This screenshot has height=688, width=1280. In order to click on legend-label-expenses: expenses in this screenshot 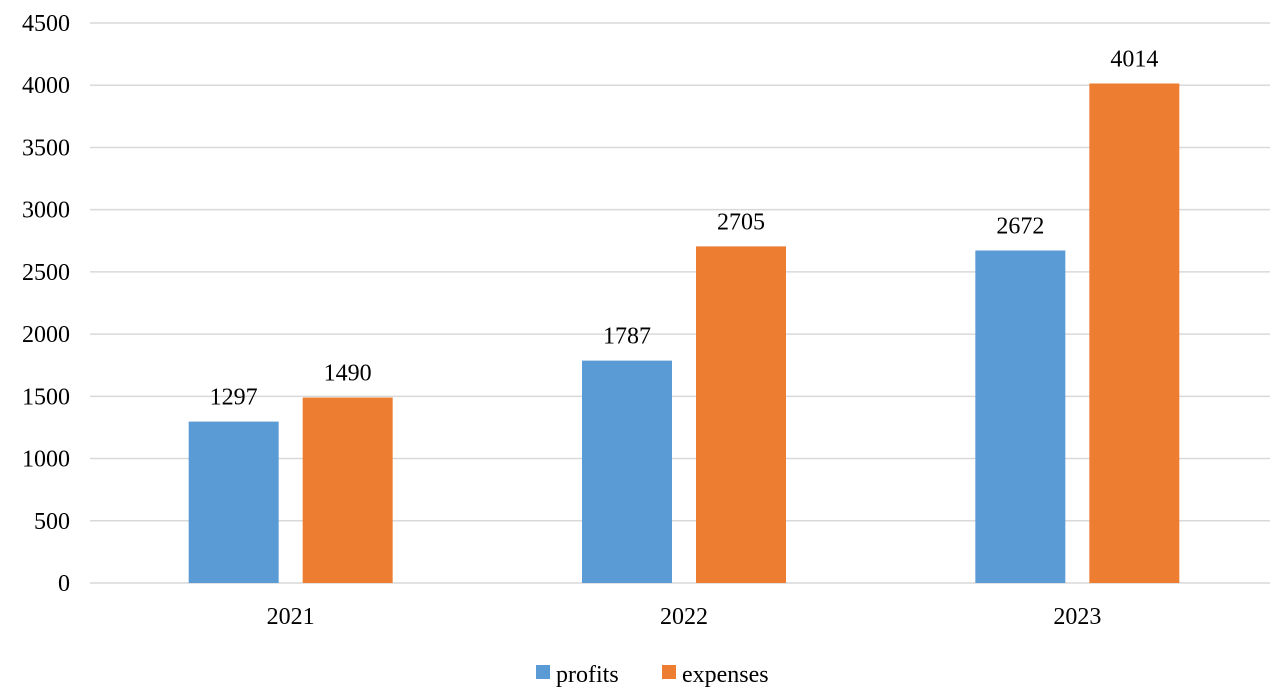, I will do `click(725, 675)`.